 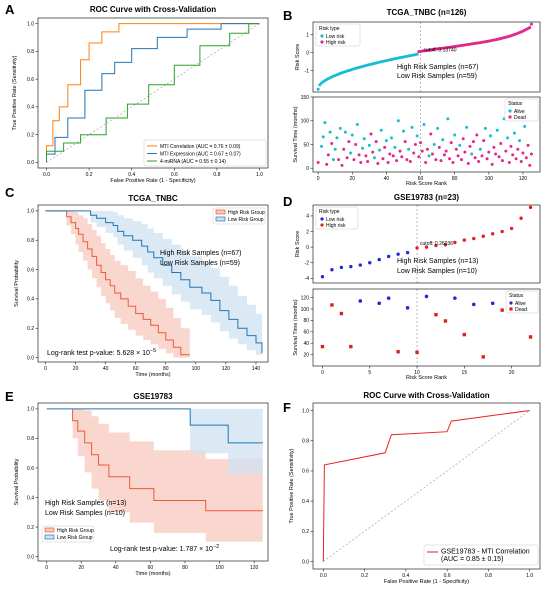 What do you see at coordinates (30, 329) in the screenshot?
I see `km-C-ytick-label: 0.2` at bounding box center [30, 329].